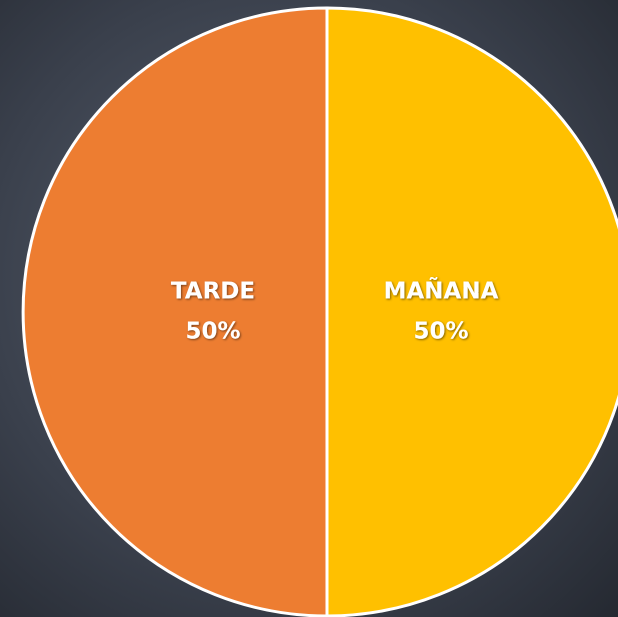 Image resolution: width=618 pixels, height=617 pixels. Describe the element at coordinates (335, 311) in the screenshot. I see `labels: MAÑANA 50% TARDE 50%` at that location.